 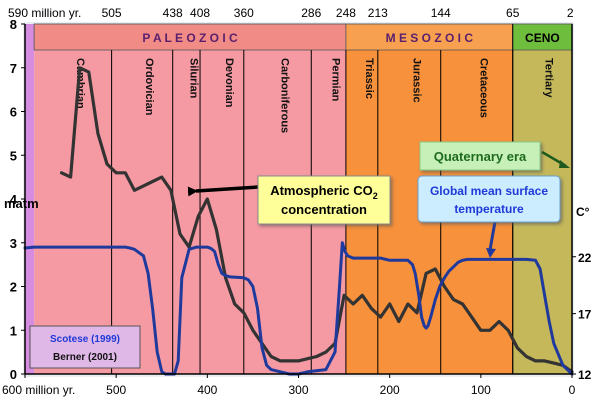 I want to click on y-left-tick-label: 0, so click(x=13, y=374).